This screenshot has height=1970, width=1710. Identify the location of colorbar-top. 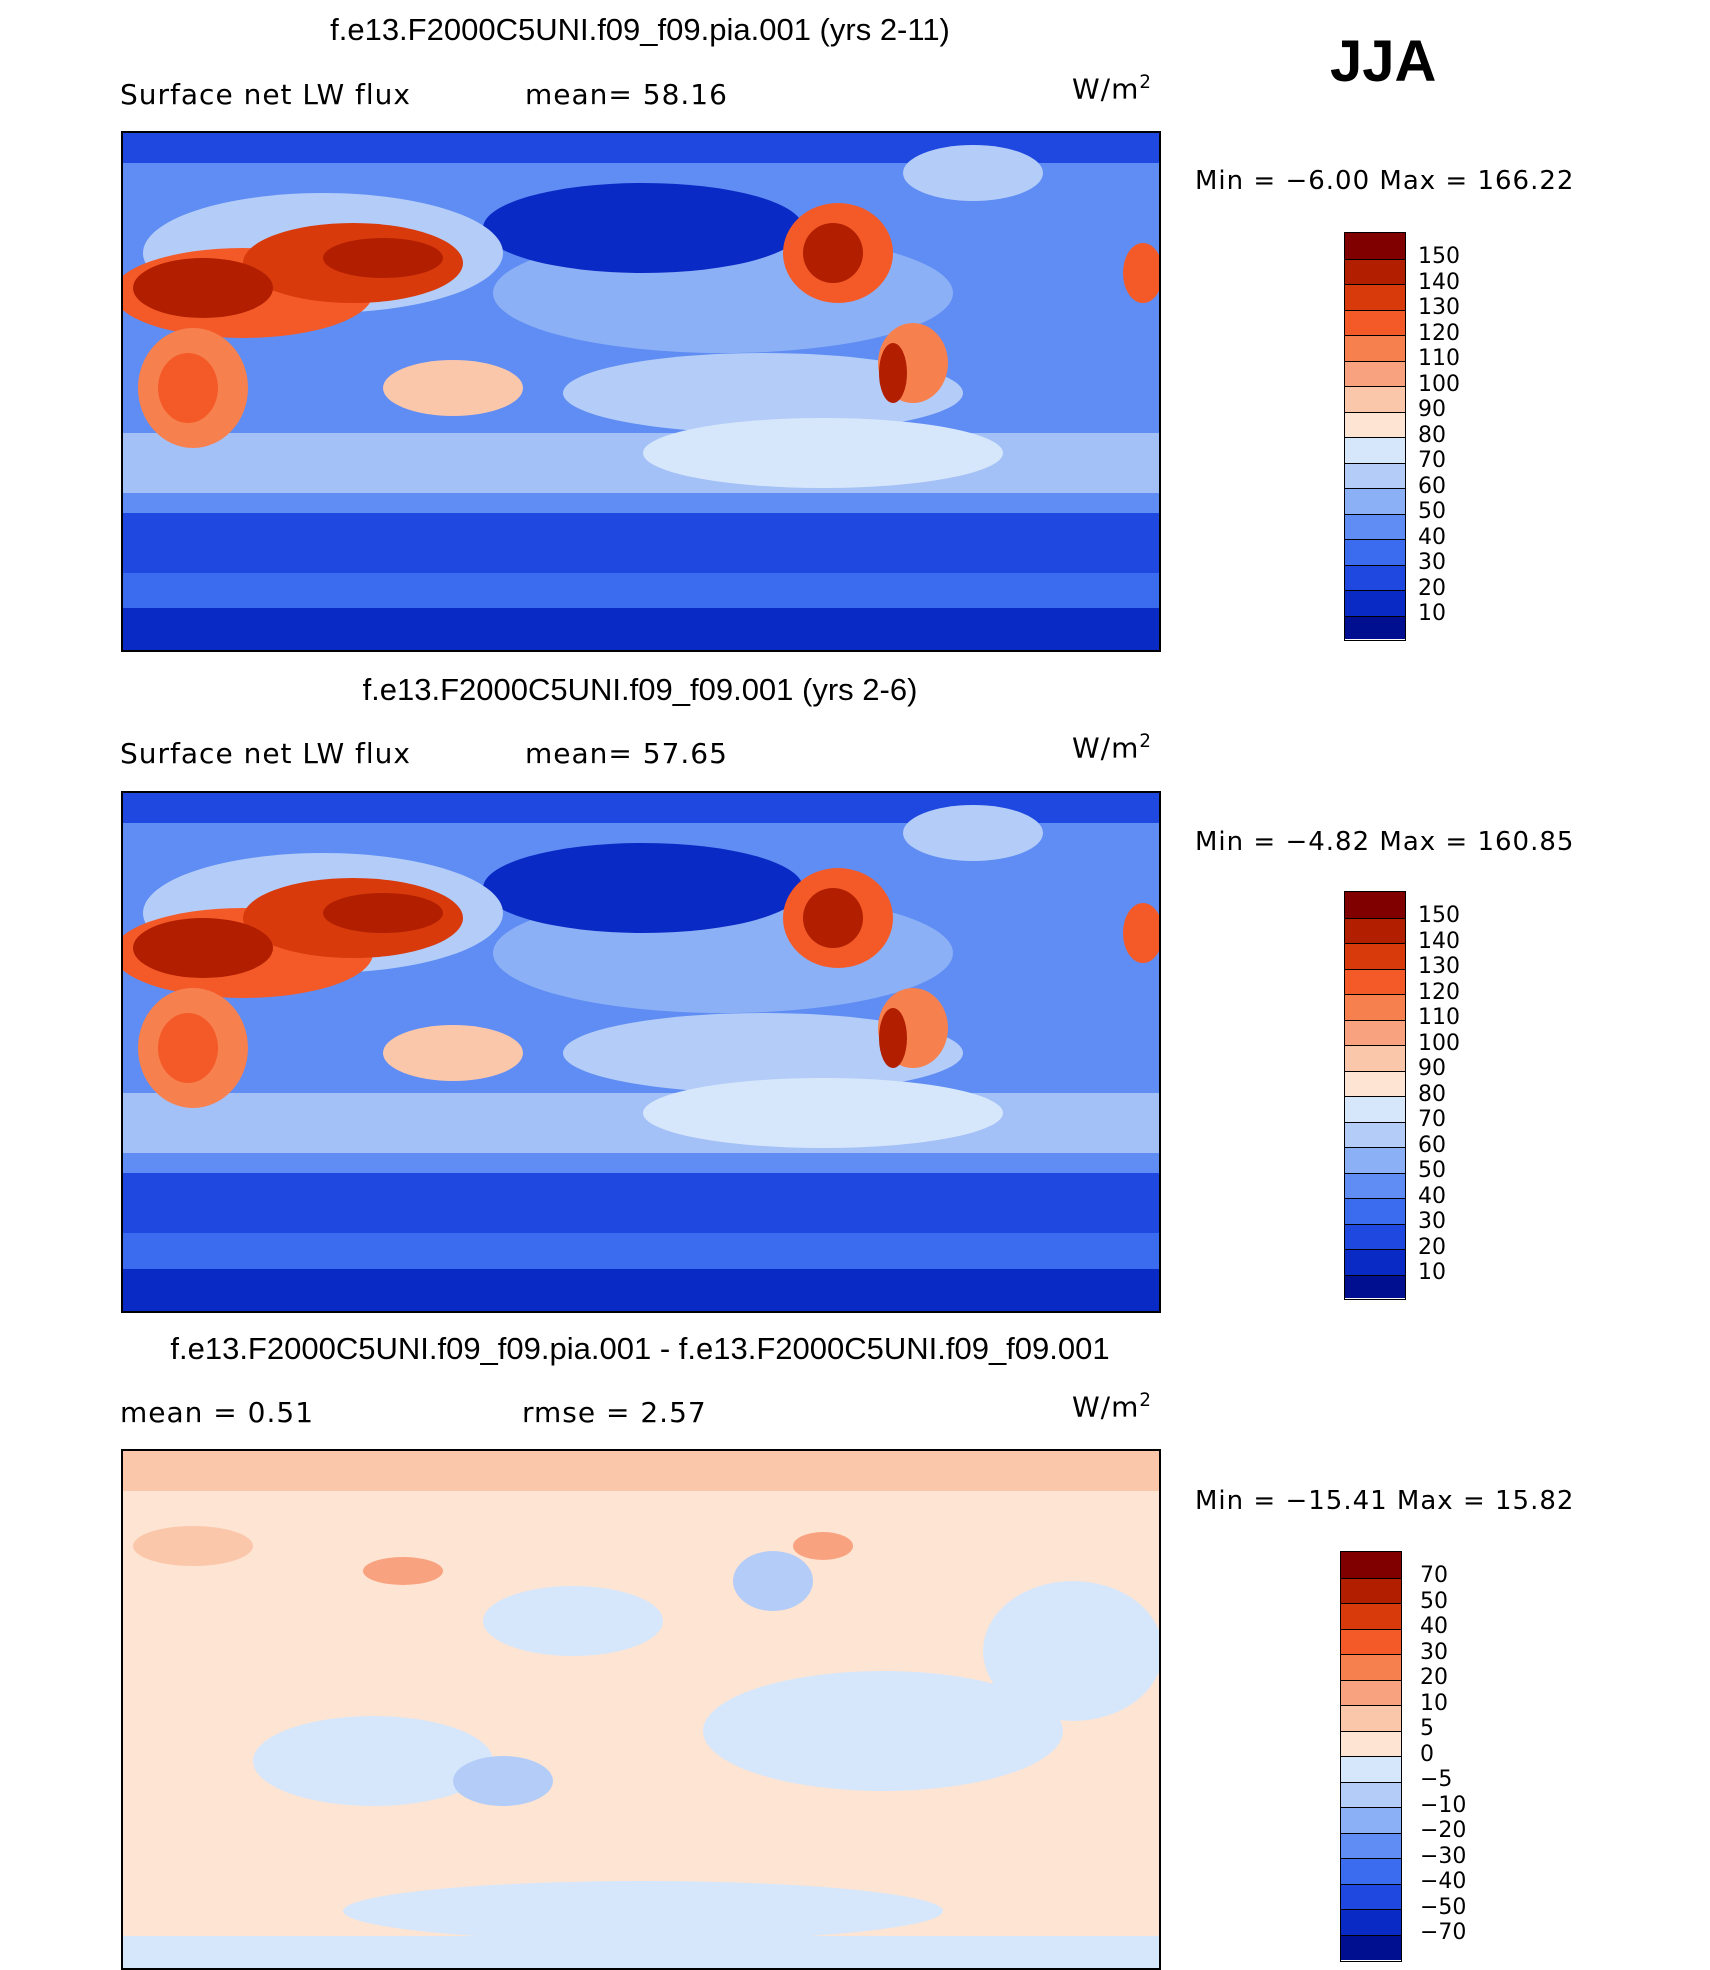
(1375, 436).